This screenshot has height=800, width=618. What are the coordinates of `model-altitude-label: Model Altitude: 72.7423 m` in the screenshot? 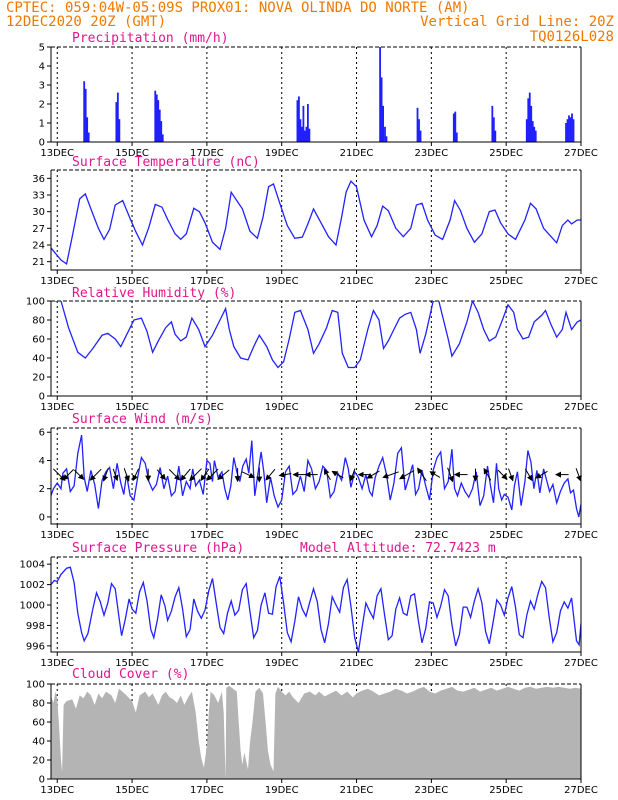 It's located at (398, 548).